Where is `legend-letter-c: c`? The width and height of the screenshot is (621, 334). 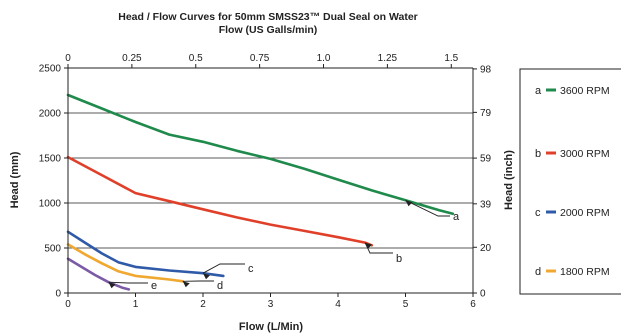
legend-letter-c: c is located at coordinates (538, 213).